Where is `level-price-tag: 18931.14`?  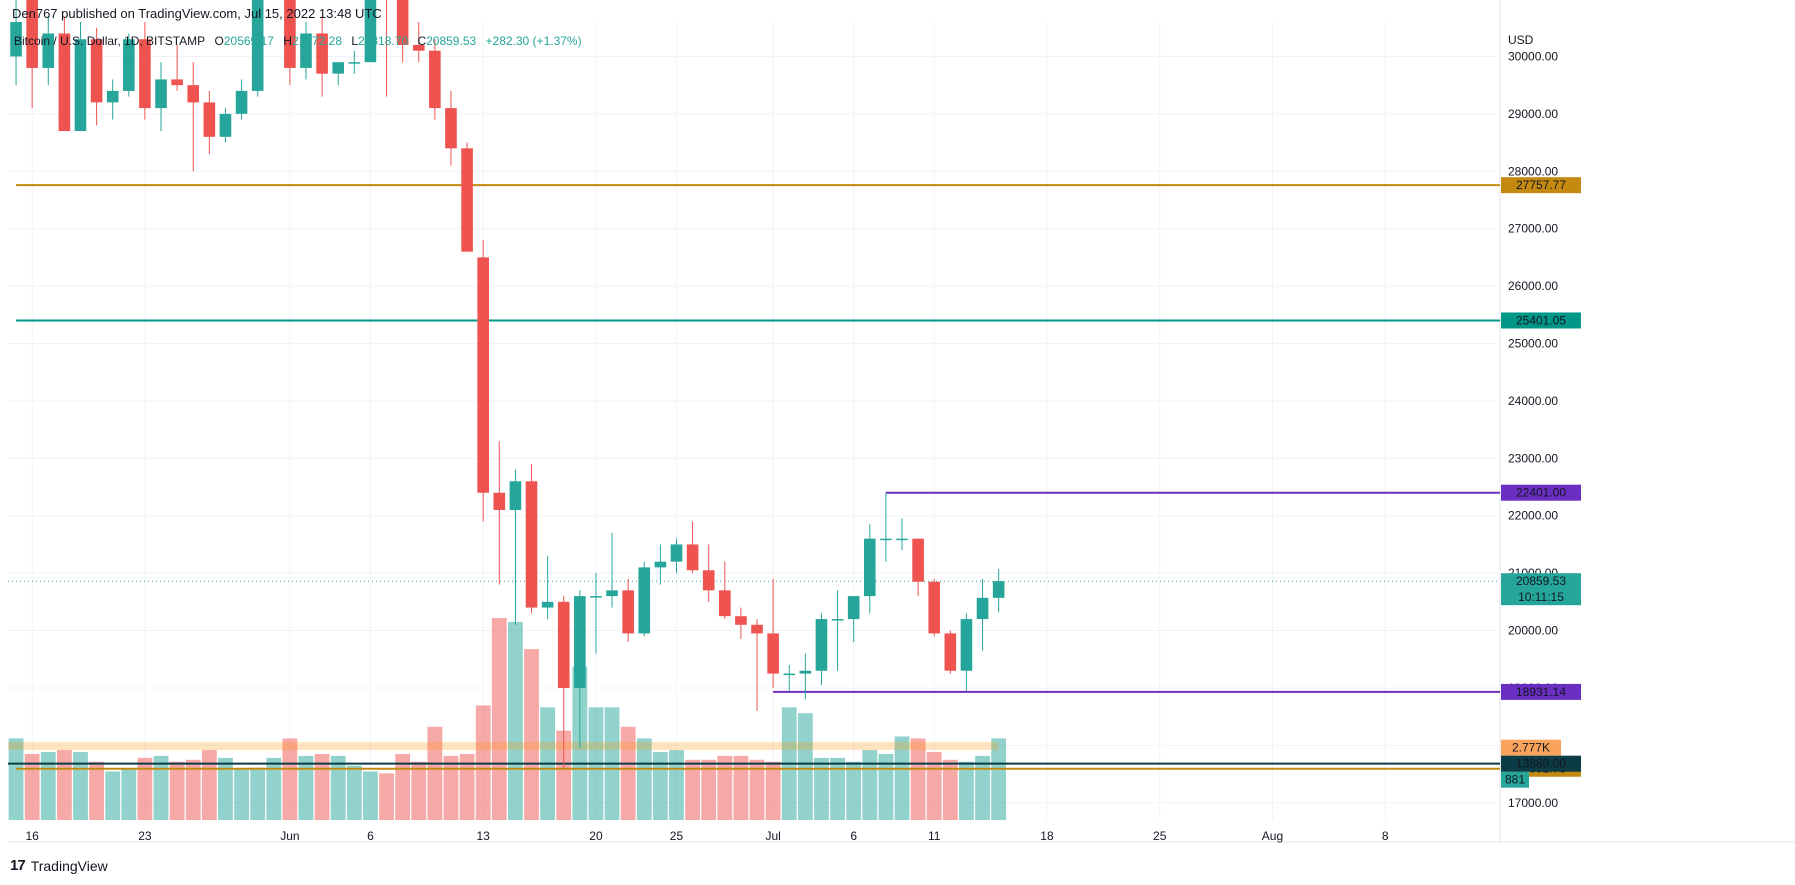
level-price-tag: 18931.14 is located at coordinates (1541, 692).